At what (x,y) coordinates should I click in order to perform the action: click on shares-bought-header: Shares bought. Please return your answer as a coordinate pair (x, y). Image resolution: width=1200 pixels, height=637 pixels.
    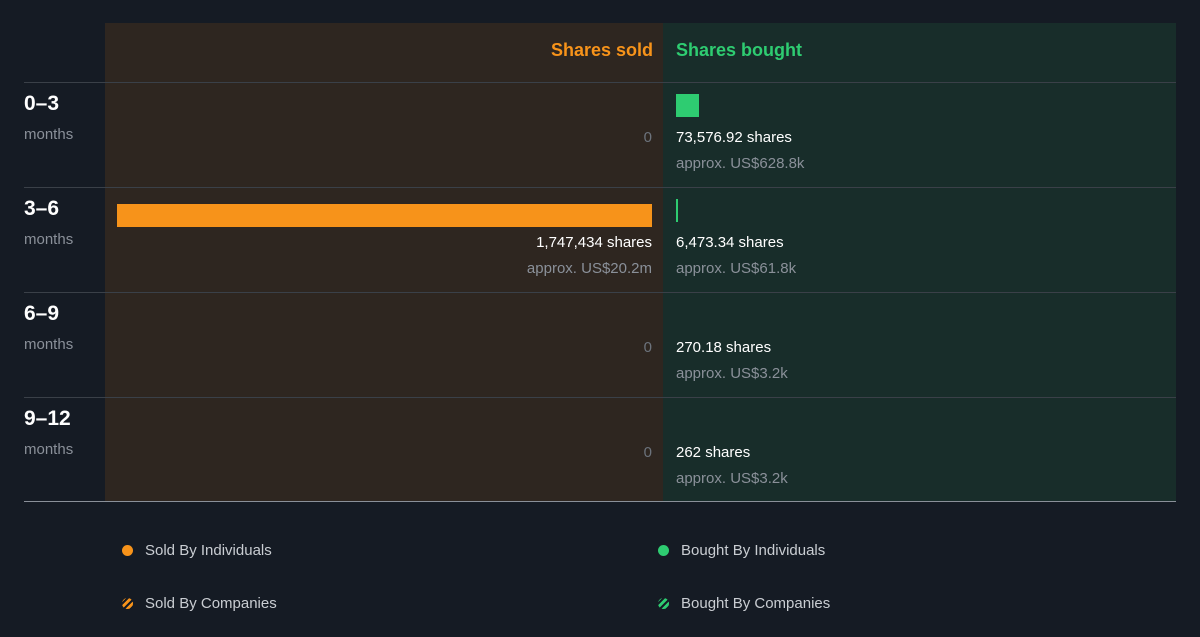
    Looking at the image, I should click on (739, 50).